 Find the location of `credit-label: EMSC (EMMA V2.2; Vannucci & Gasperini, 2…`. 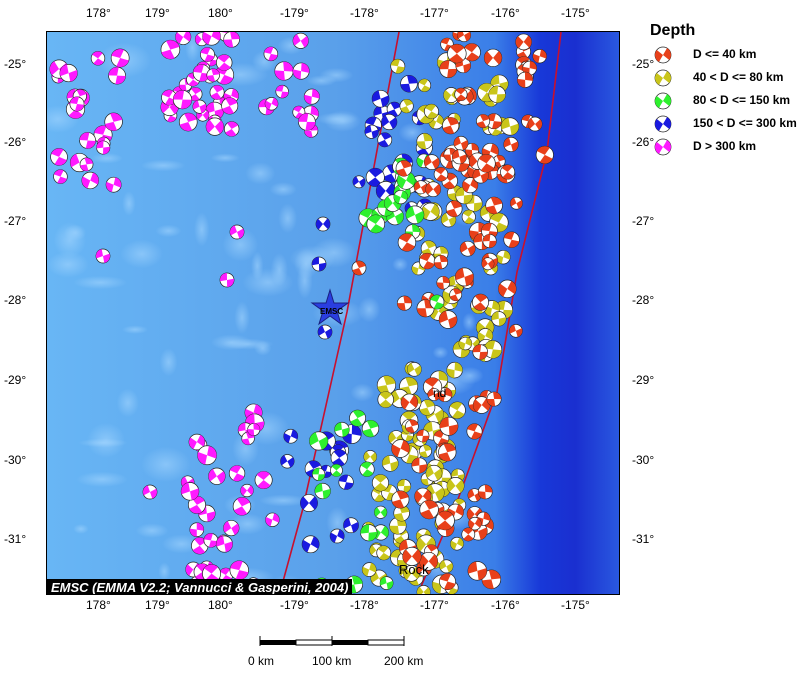

credit-label: EMSC (EMMA V2.2; Vannucci & Gasperini, 2… is located at coordinates (200, 586).